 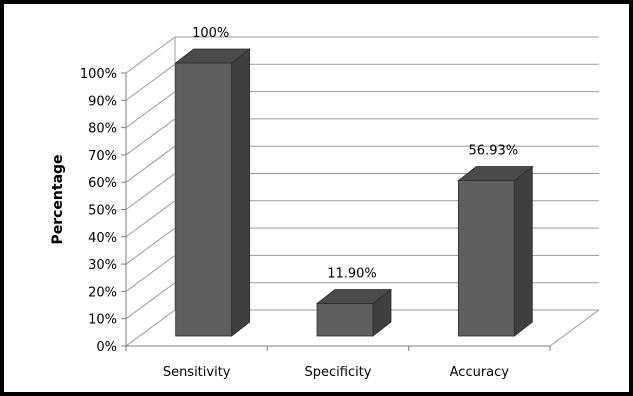 What do you see at coordinates (102, 292) in the screenshot?
I see `y-tick-label: 20%` at bounding box center [102, 292].